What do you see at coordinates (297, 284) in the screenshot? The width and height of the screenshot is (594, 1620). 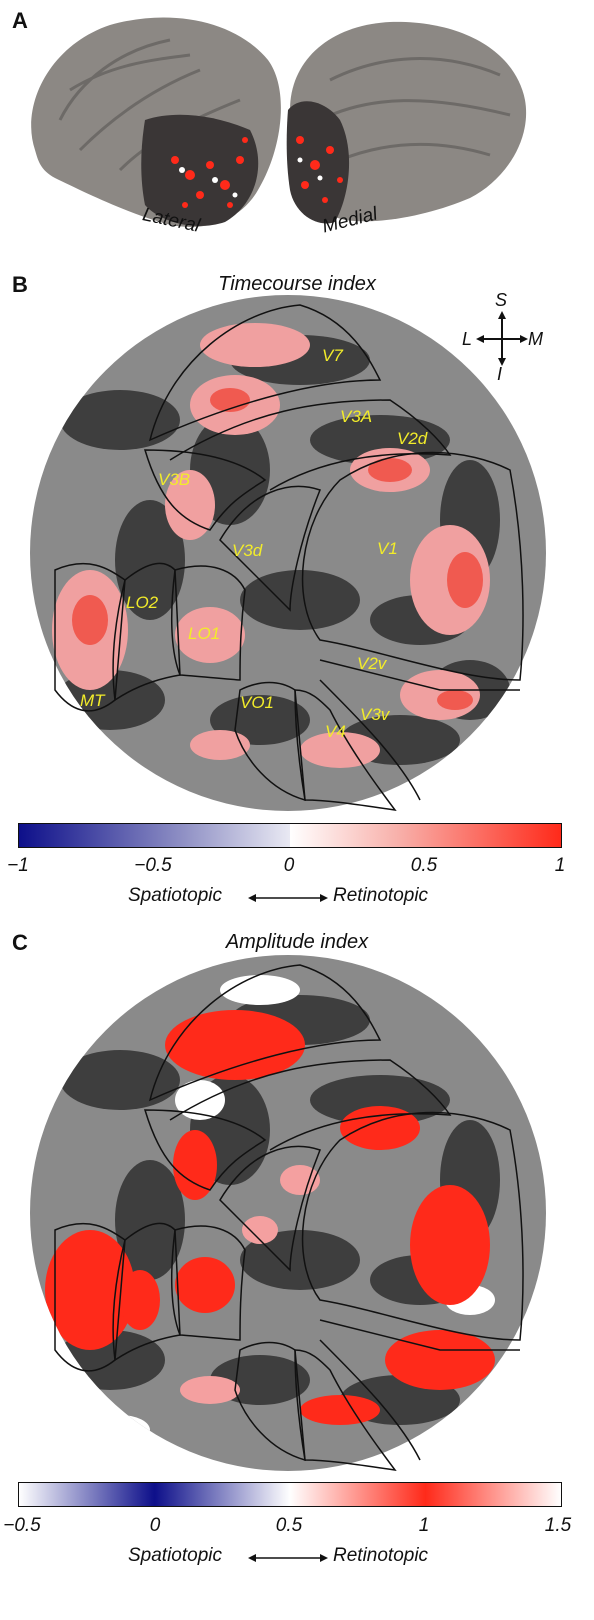 I see `panel-b-title: Timecourse index` at bounding box center [297, 284].